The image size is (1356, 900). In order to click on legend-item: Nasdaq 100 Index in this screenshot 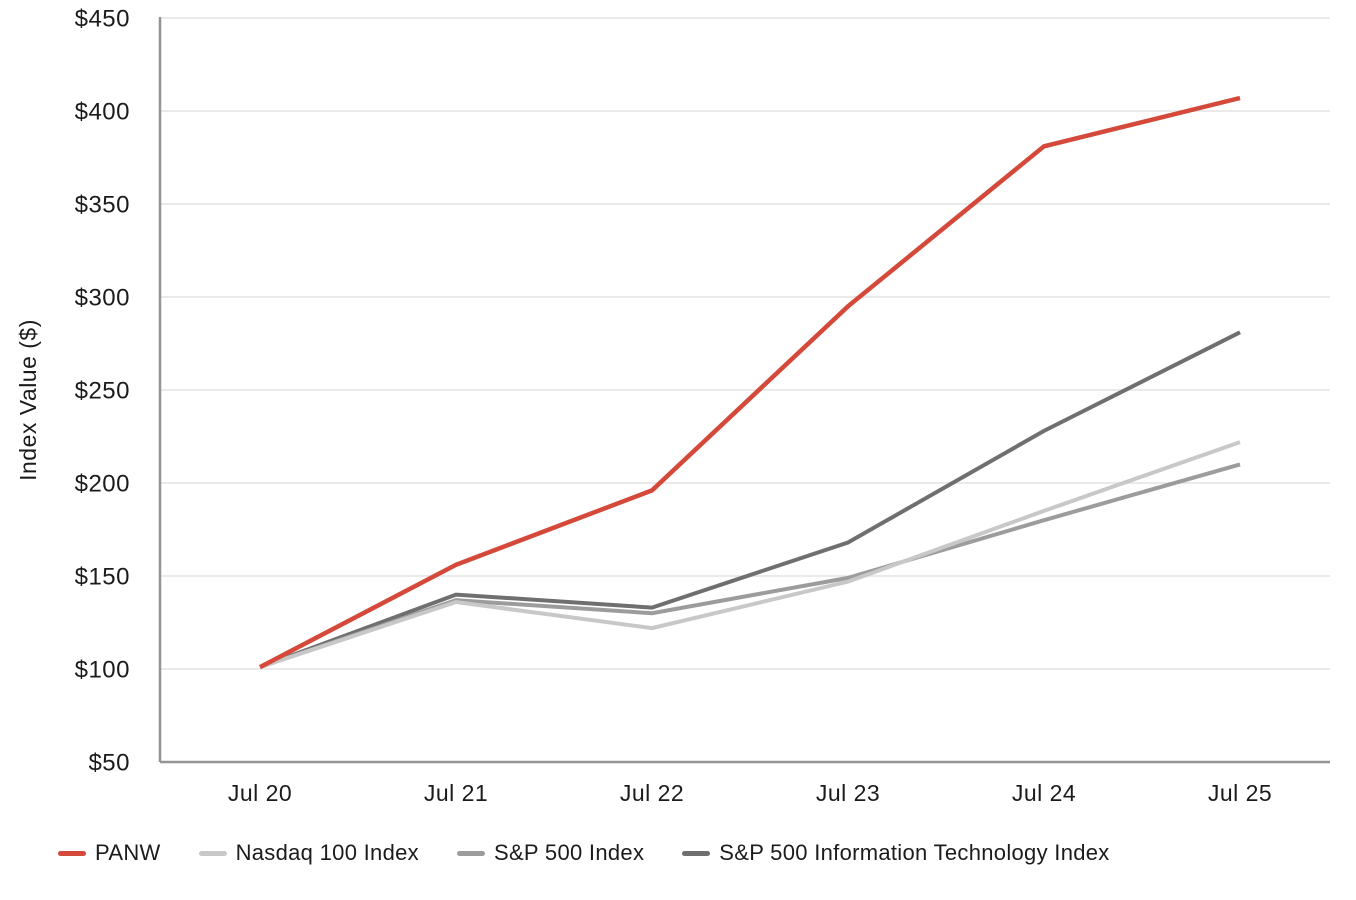, I will do `click(308, 853)`.